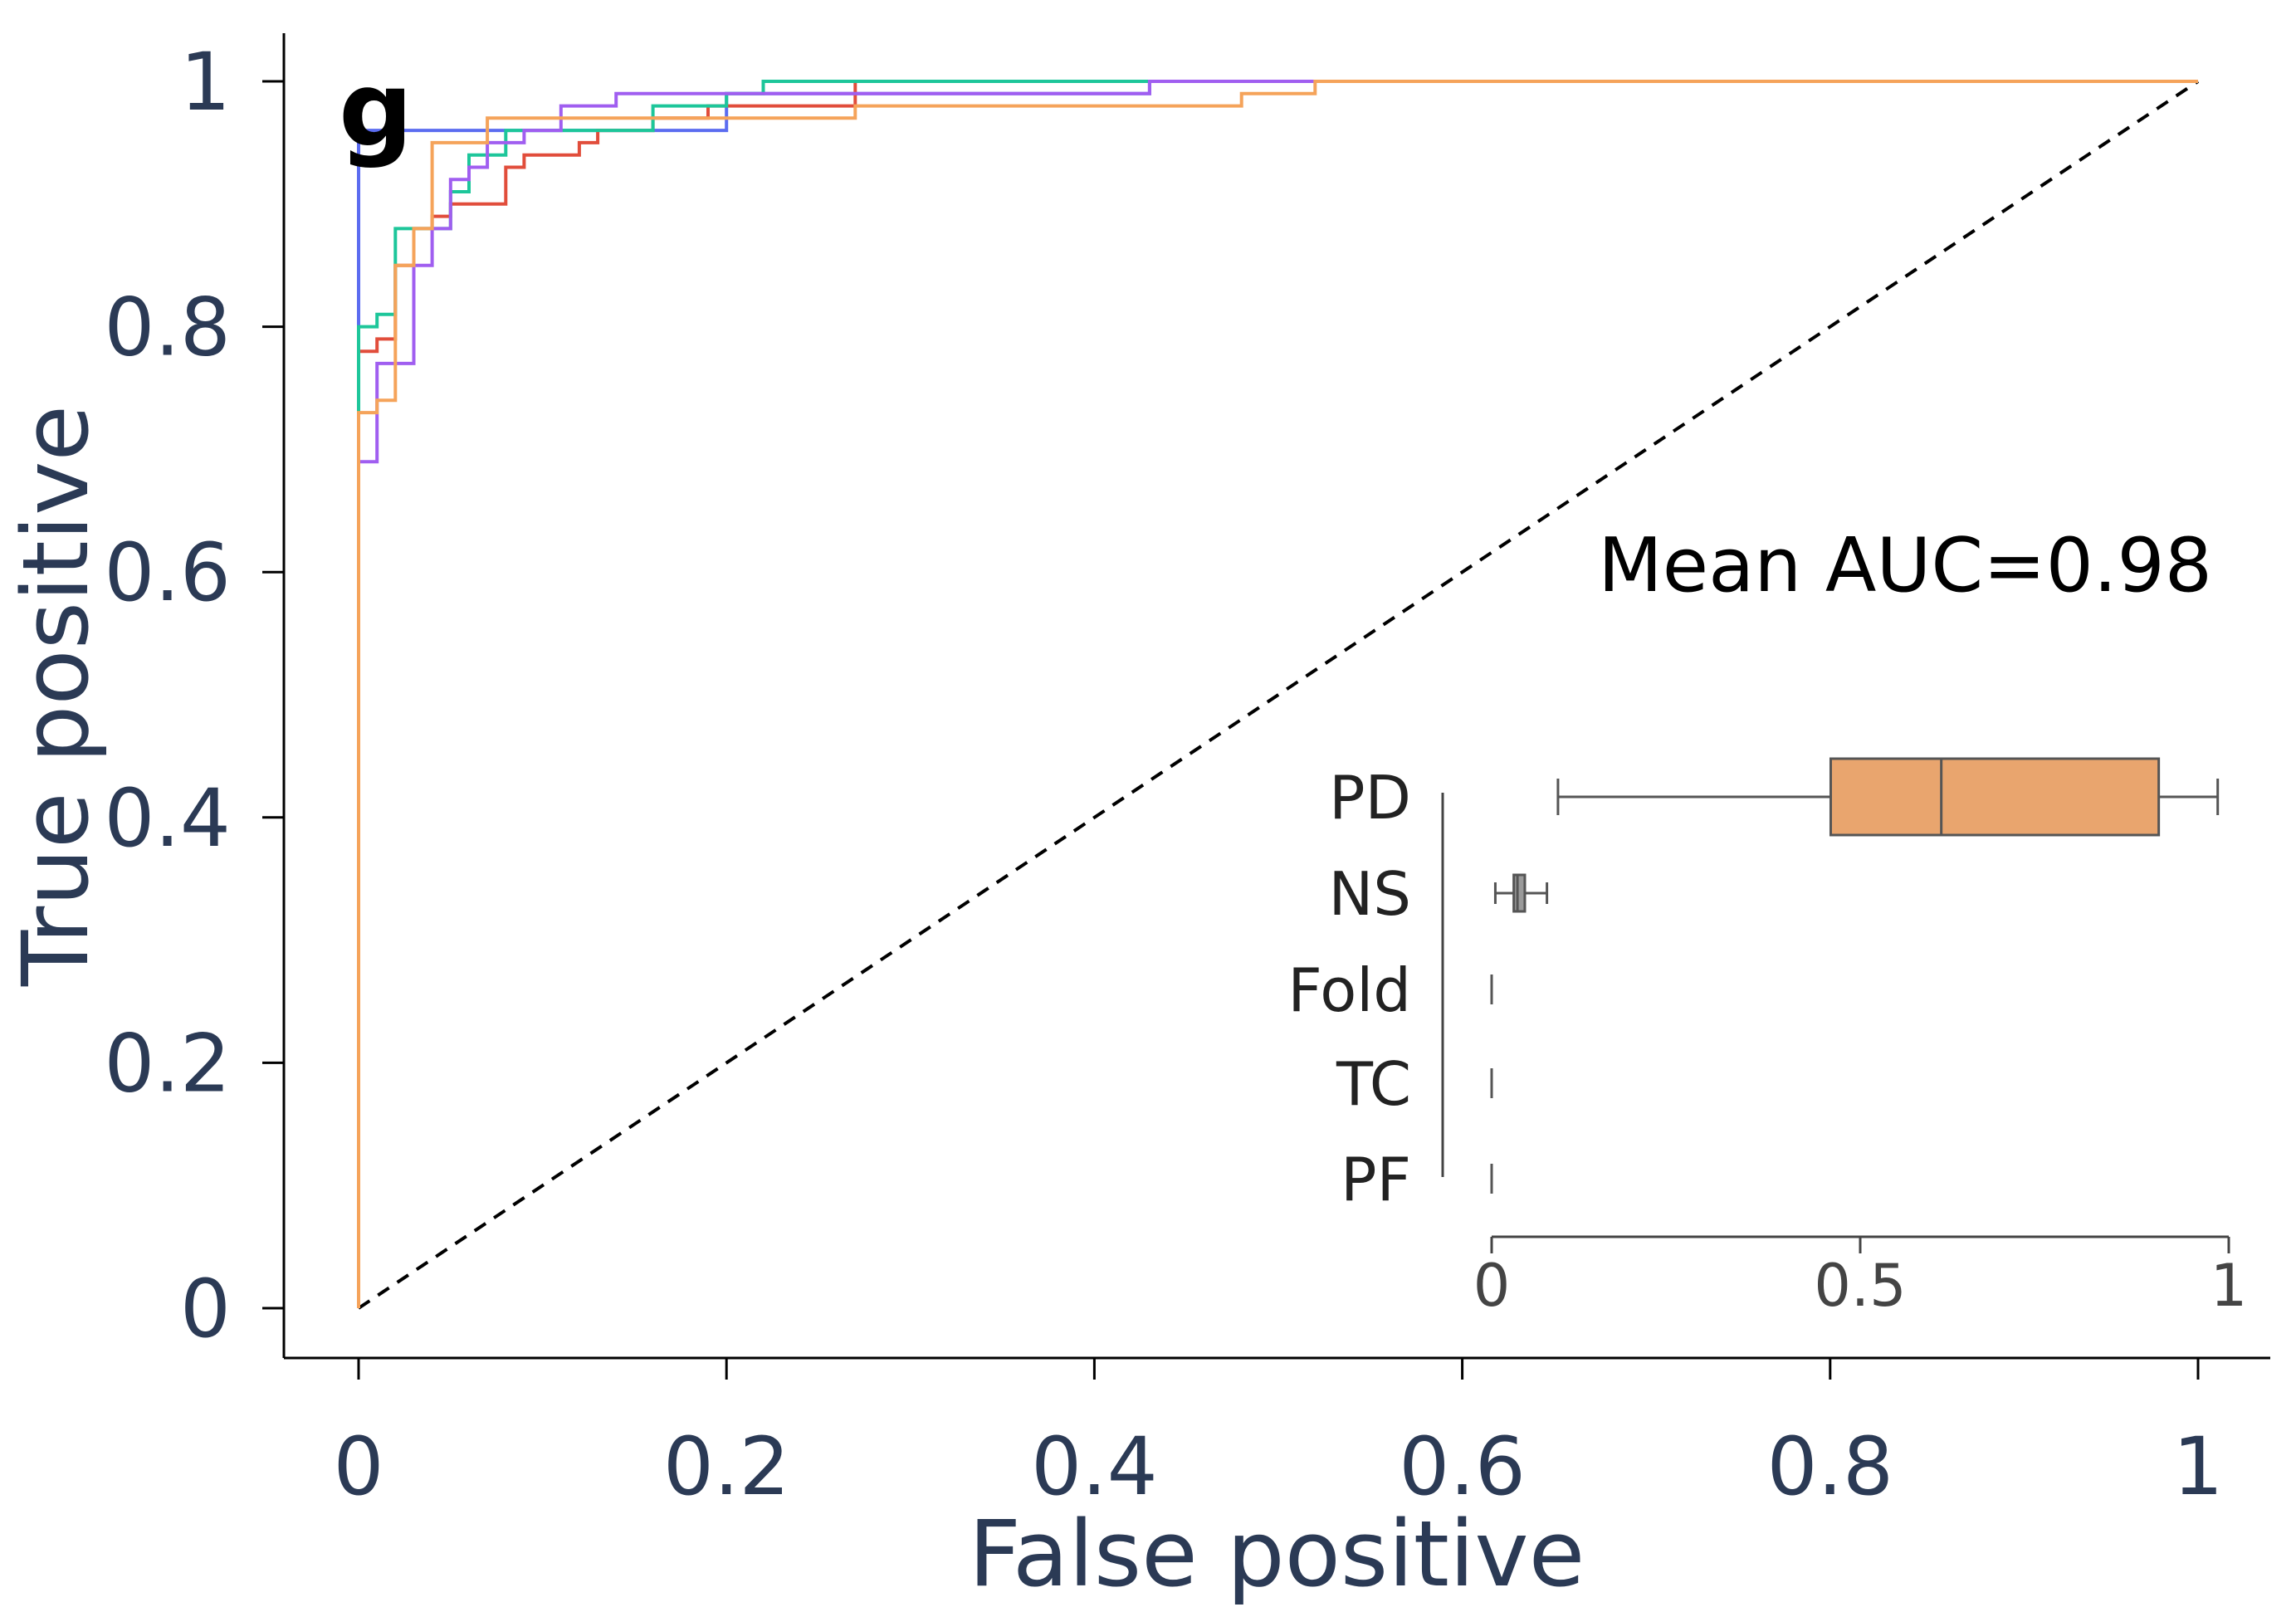  What do you see at coordinates (1369, 894) in the screenshot?
I see `inset-category-ns: NS` at bounding box center [1369, 894].